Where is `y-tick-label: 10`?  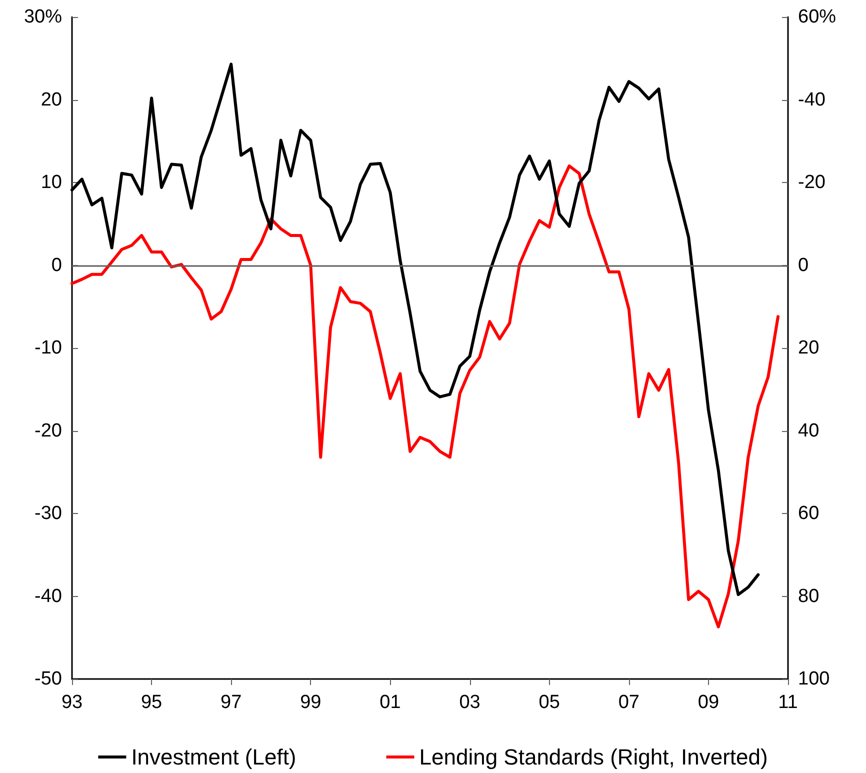
y-tick-label: 10 is located at coordinates (51, 182).